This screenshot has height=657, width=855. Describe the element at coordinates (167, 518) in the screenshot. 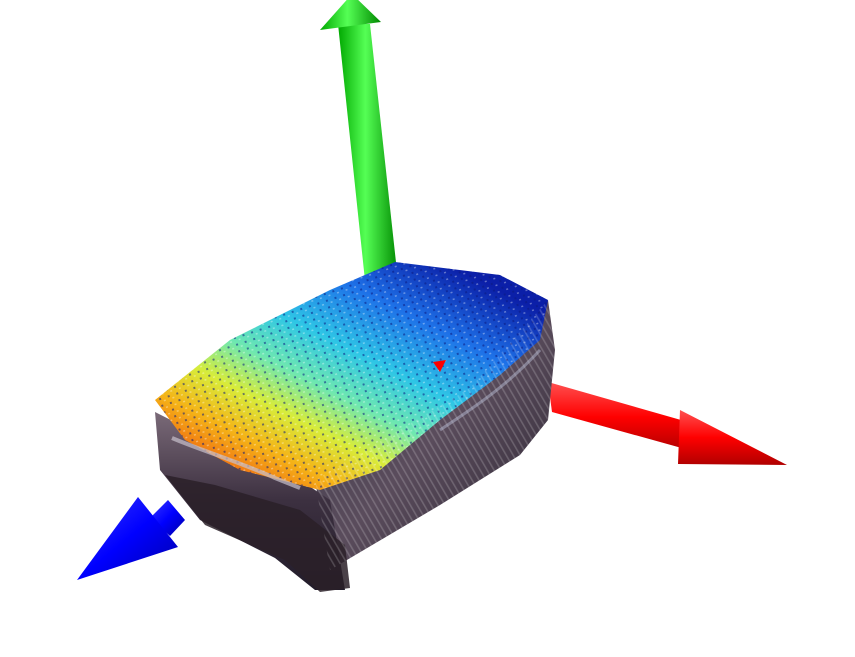

I see `z-axis-shaft` at that location.